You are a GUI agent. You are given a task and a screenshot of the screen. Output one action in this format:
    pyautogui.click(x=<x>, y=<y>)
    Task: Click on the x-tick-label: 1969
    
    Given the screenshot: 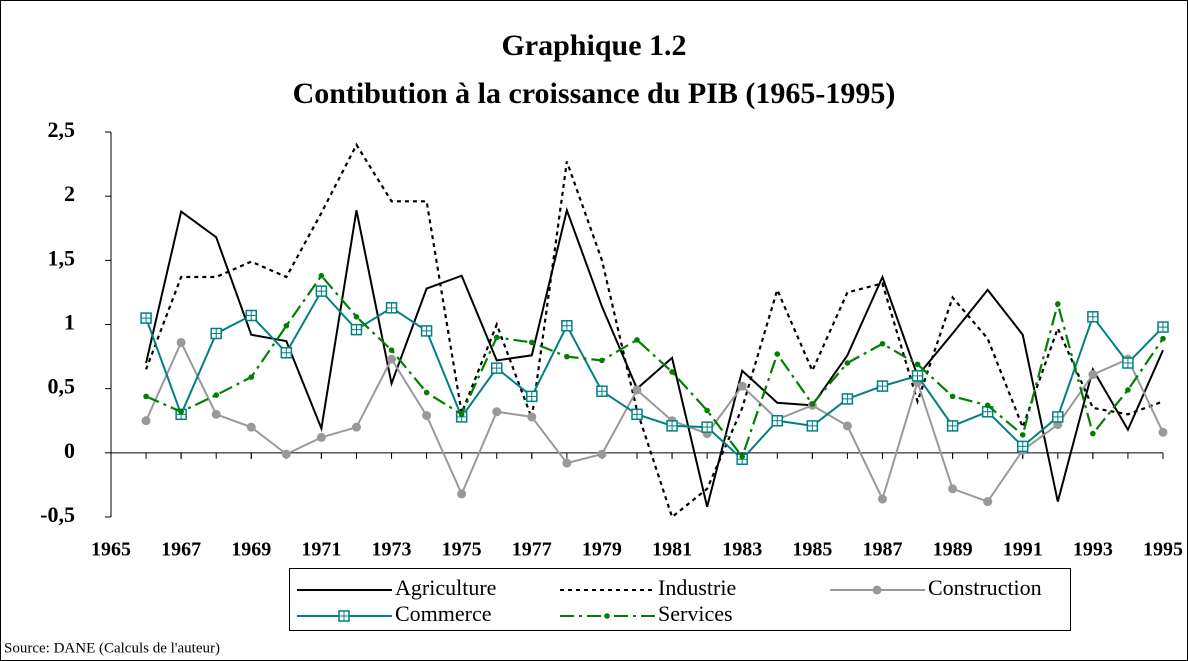 What is the action you would take?
    pyautogui.click(x=251, y=550)
    